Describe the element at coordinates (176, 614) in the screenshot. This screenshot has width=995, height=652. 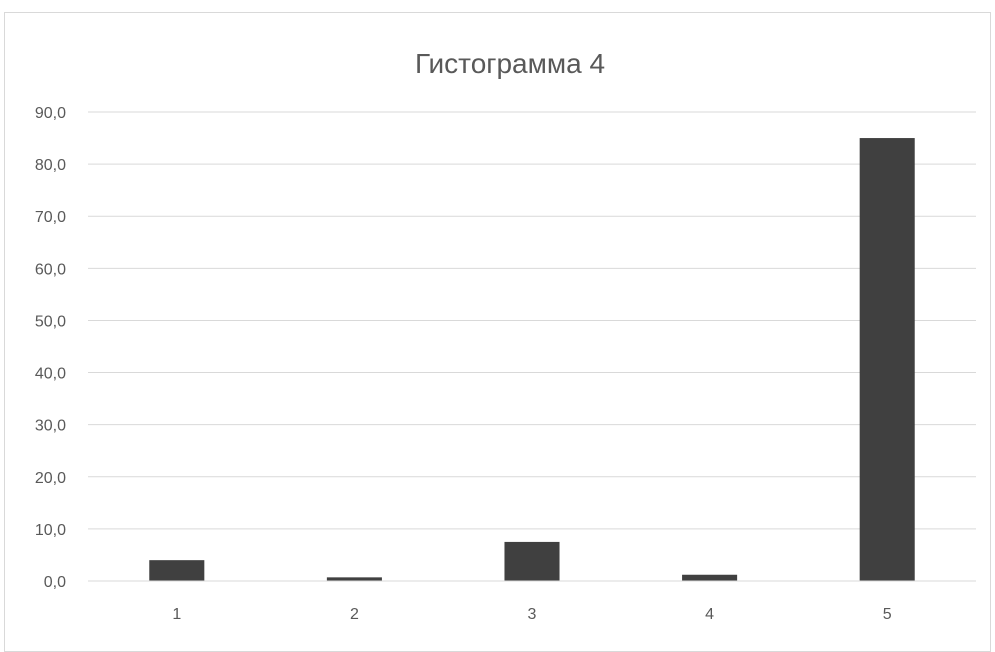
I see `x-tick-label: 1` at that location.